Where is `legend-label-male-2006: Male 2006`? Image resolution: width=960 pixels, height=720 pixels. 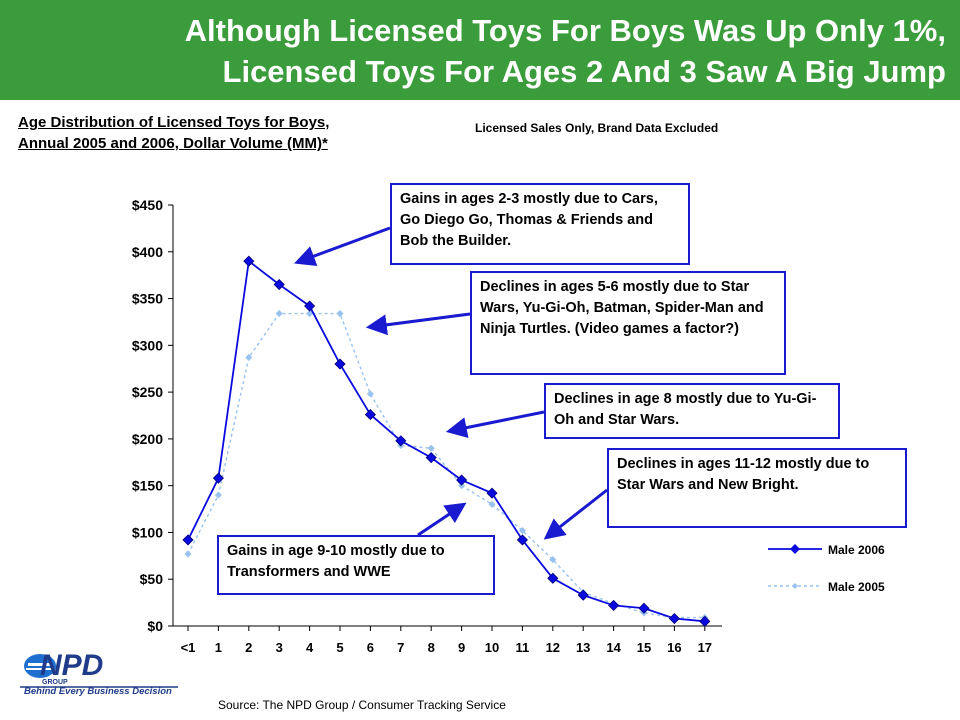 legend-label-male-2006: Male 2006 is located at coordinates (856, 550).